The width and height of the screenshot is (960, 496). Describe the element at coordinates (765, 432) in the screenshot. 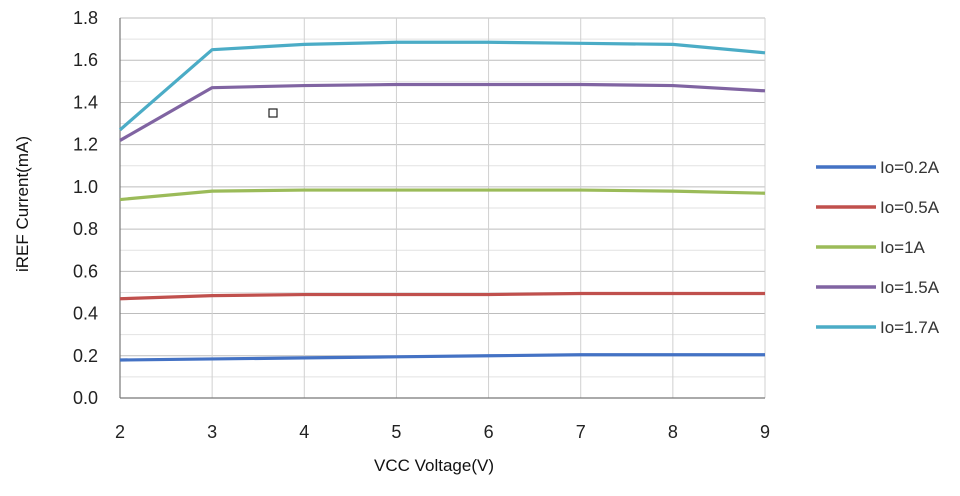

I see `x-tick-label: 9` at that location.